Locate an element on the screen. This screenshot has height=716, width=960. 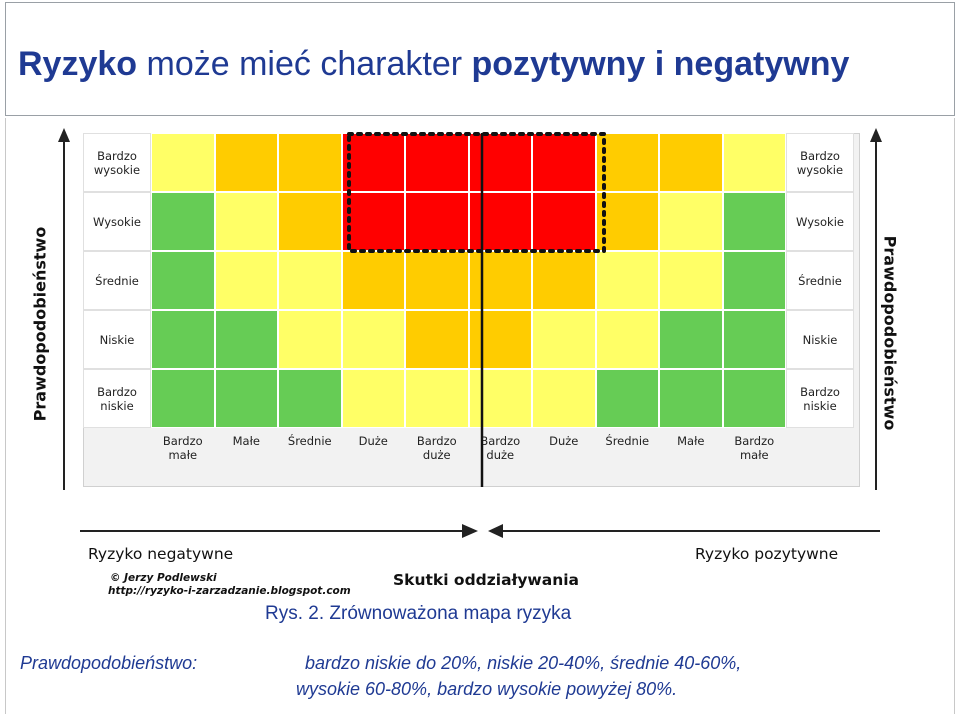
positive-risk-label: Ryzyko pozytywne is located at coordinates (767, 554).